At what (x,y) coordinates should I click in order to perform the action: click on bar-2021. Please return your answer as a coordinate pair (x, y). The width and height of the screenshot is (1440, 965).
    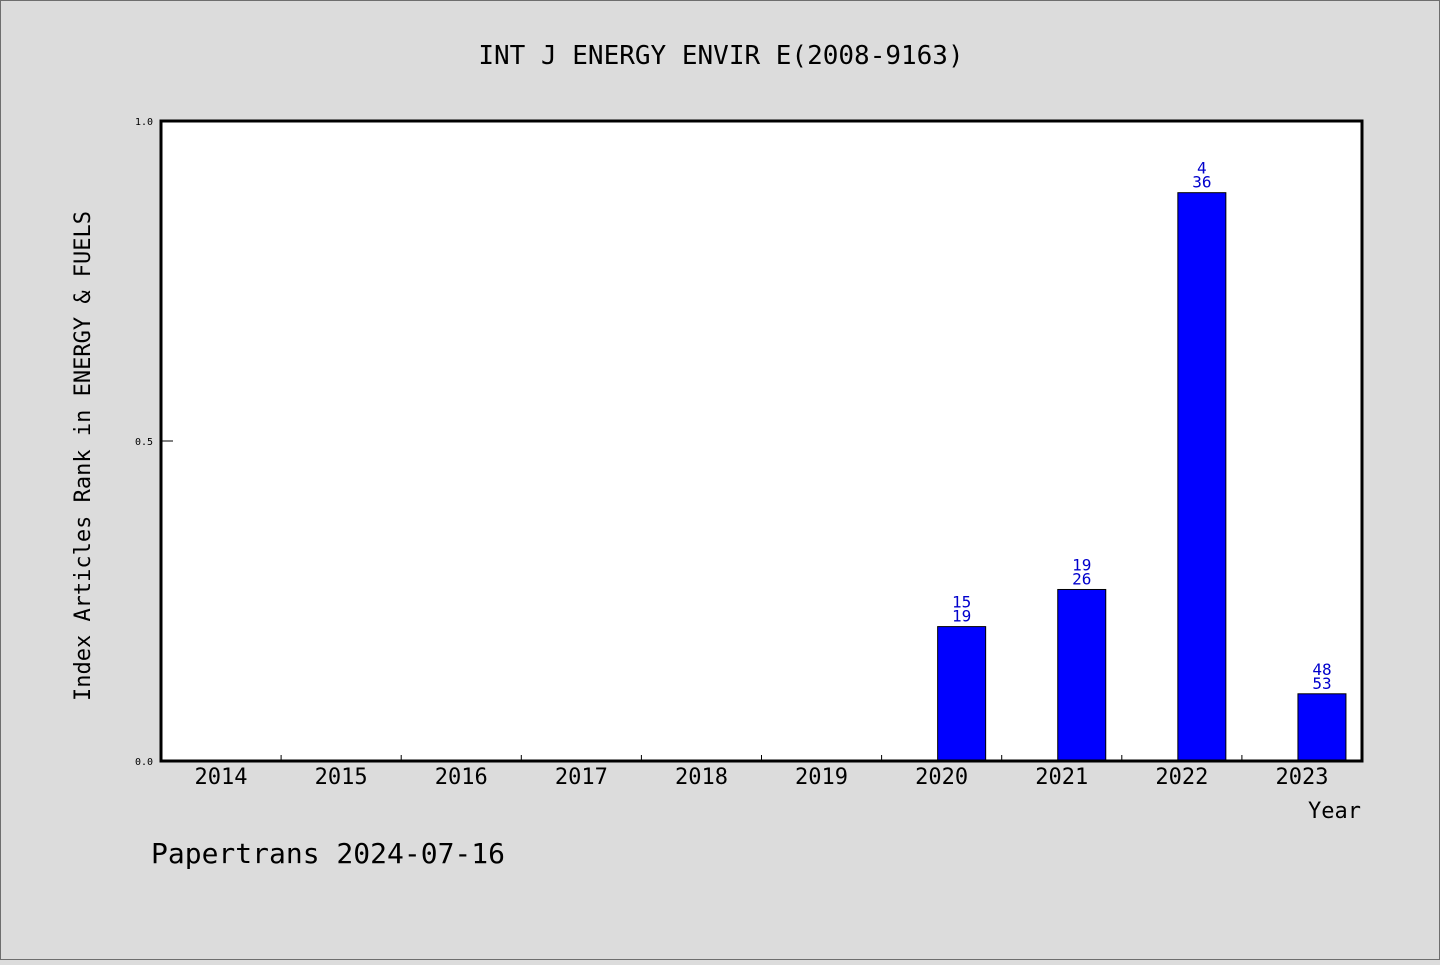
    Looking at the image, I should click on (1082, 675).